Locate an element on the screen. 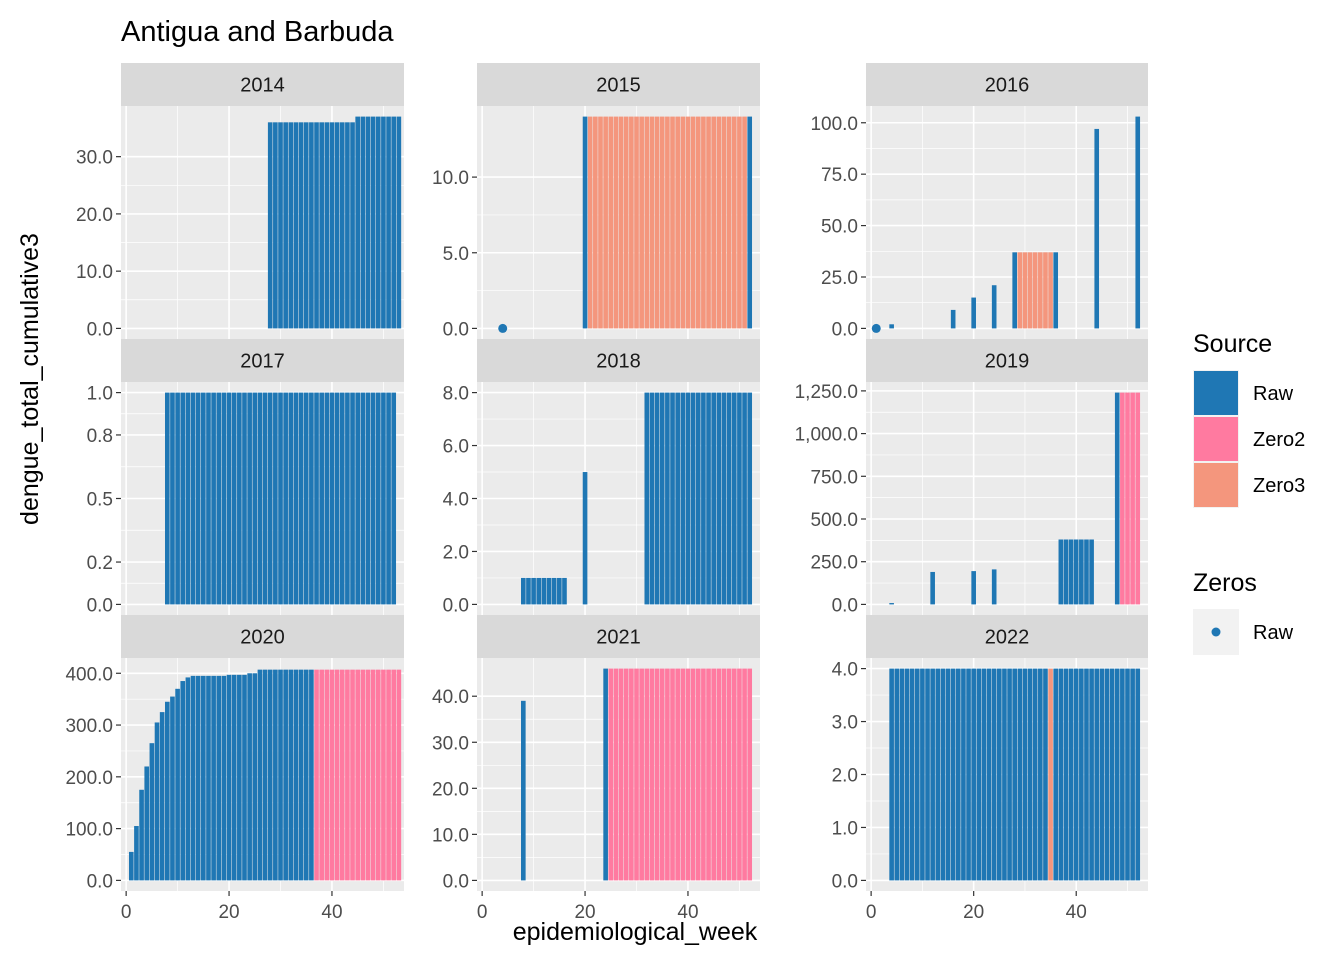 The height and width of the screenshot is (960, 1344). facet-panel-2016: 2016 0.0 25.0 50.0 75.0 100.0 is located at coordinates (979, 203).